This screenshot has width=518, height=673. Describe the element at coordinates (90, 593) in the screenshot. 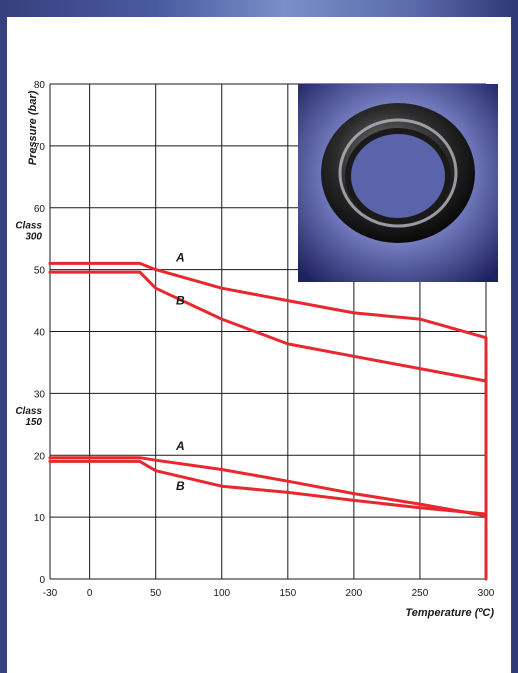

I see `x-tick-label: 0` at that location.